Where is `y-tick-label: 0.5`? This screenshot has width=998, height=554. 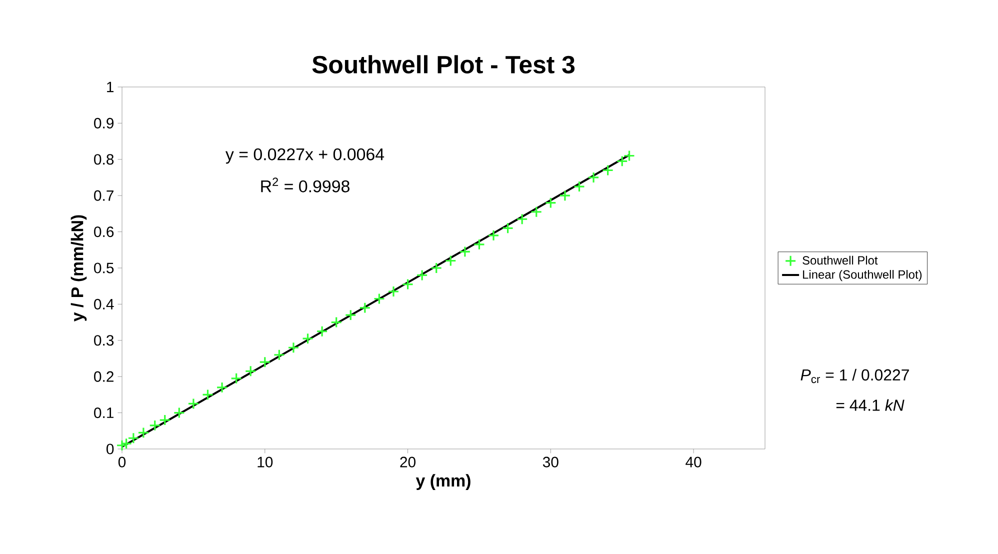 y-tick-label: 0.5 is located at coordinates (104, 268).